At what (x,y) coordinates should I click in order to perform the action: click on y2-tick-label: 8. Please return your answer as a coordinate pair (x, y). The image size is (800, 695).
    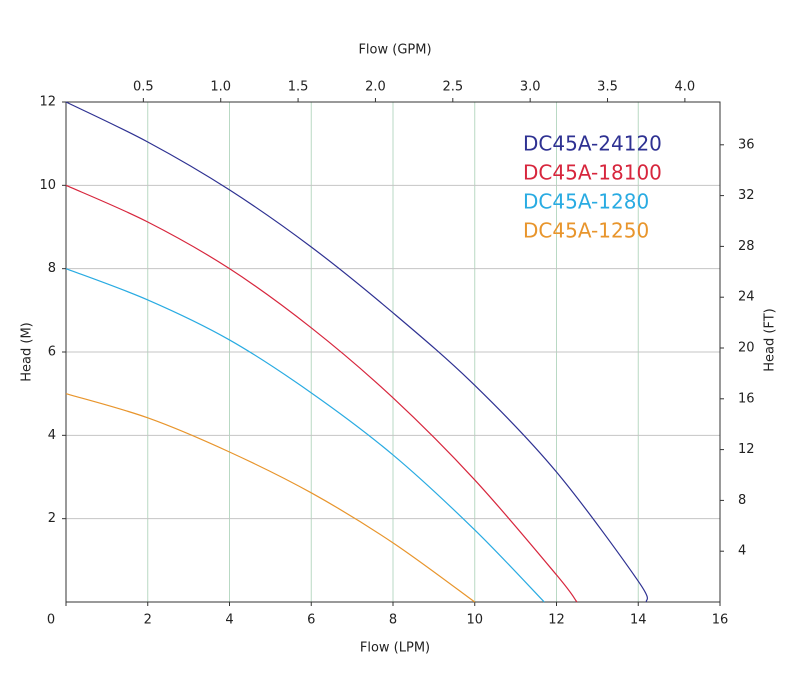
    Looking at the image, I should click on (742, 500).